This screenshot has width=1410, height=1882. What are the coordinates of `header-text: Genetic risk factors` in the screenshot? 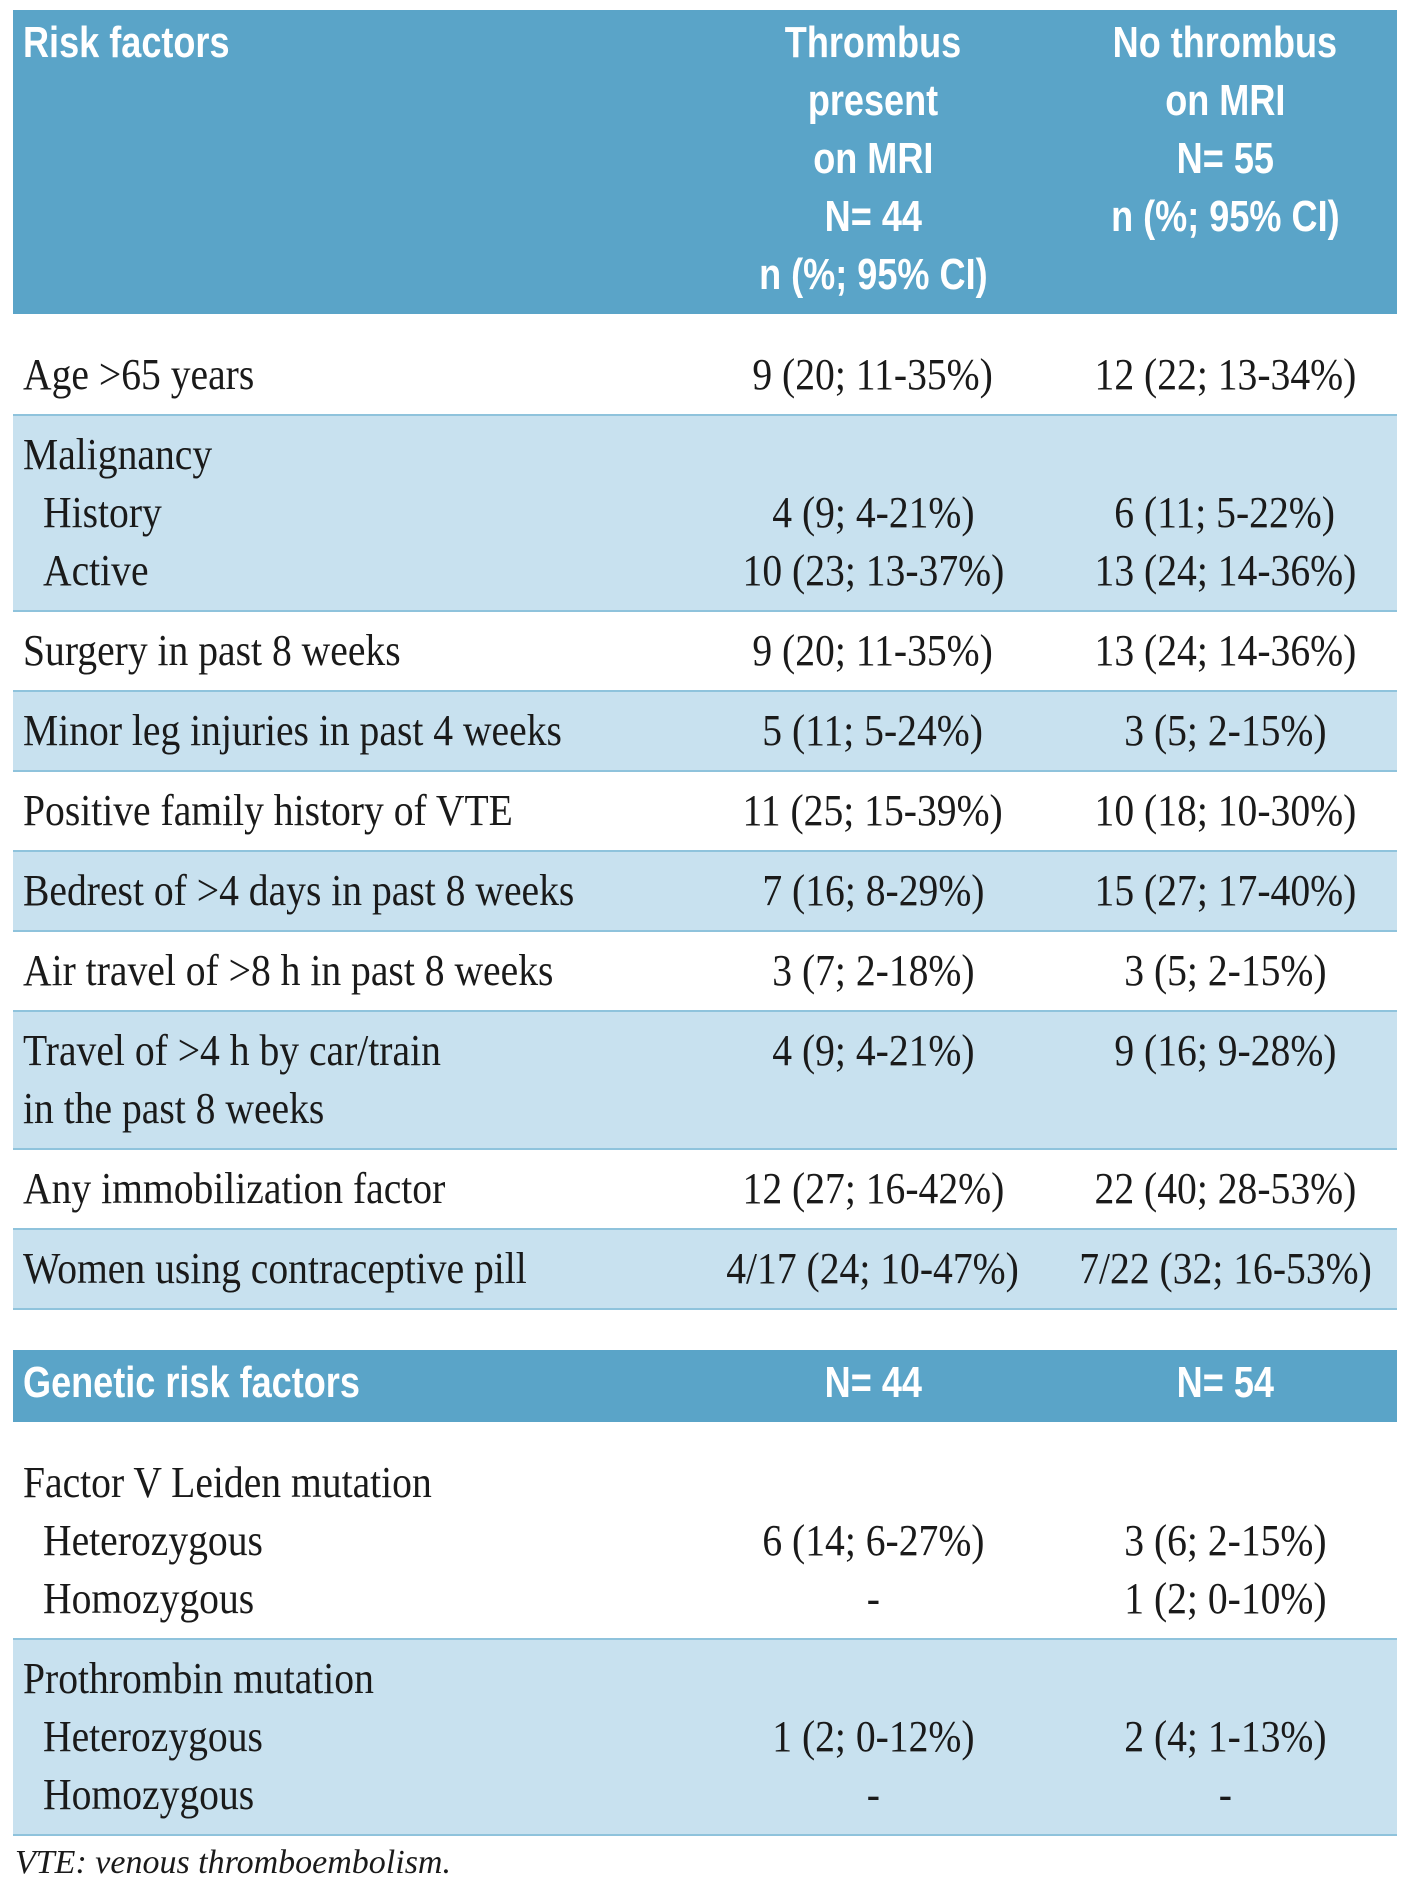 It's located at (191, 1382).